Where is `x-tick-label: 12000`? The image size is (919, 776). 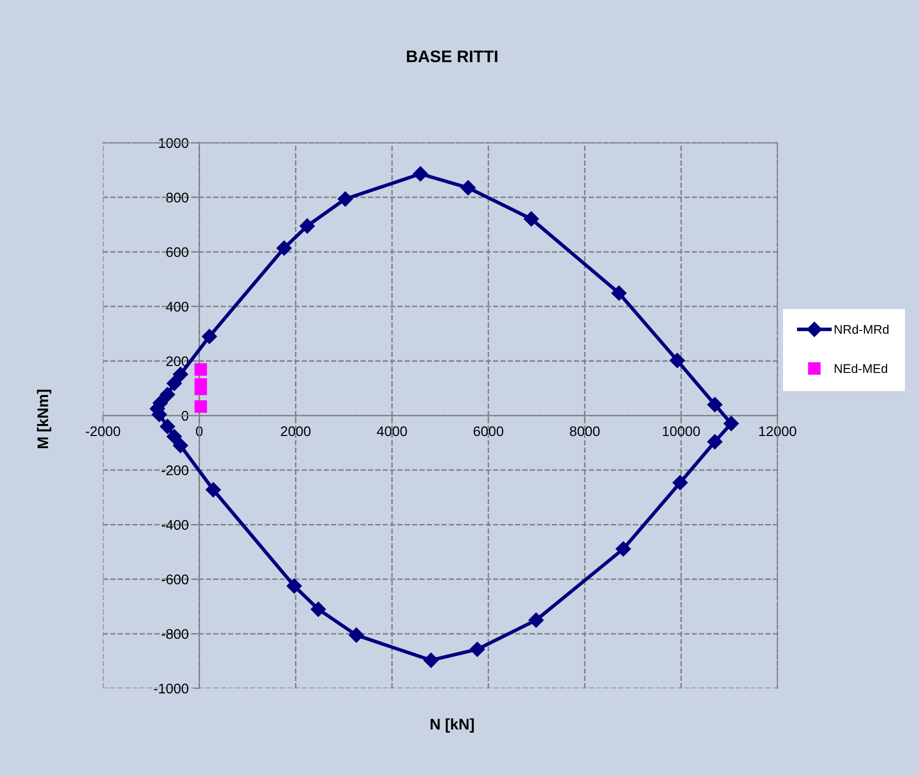 x-tick-label: 12000 is located at coordinates (777, 431).